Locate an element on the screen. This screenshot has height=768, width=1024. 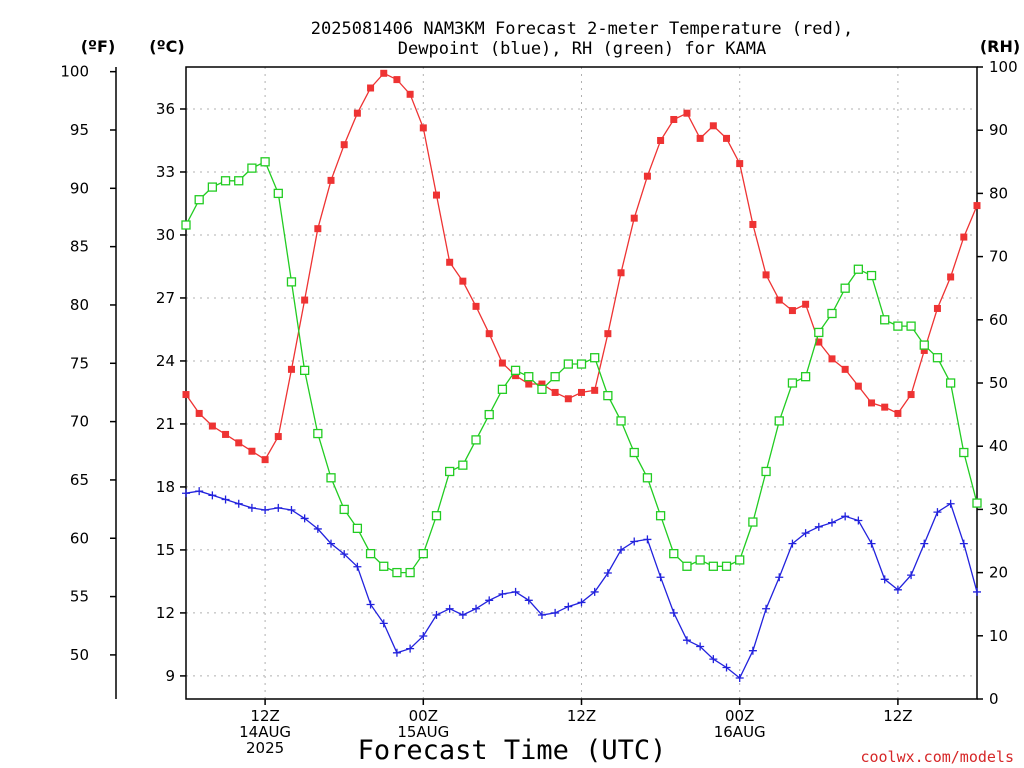
rh-unit-label: (RH) is located at coordinates (1000, 46).